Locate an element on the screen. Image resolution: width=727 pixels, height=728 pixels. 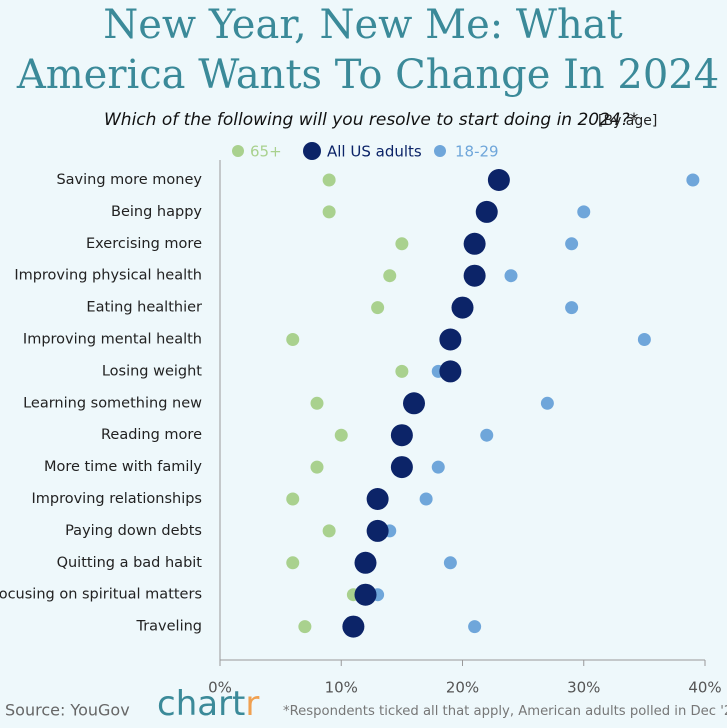
x-tick-label: 10% is located at coordinates (341, 688).